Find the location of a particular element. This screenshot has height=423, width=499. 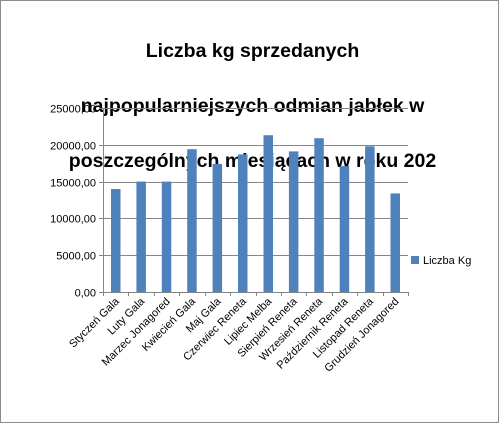

y-tick-label: 25000,00 is located at coordinates (73, 110).